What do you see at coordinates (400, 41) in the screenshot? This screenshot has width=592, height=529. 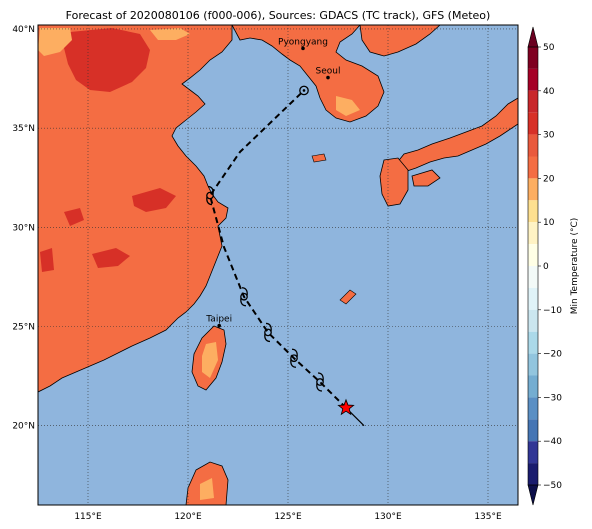 I see `land-russia` at bounding box center [400, 41].